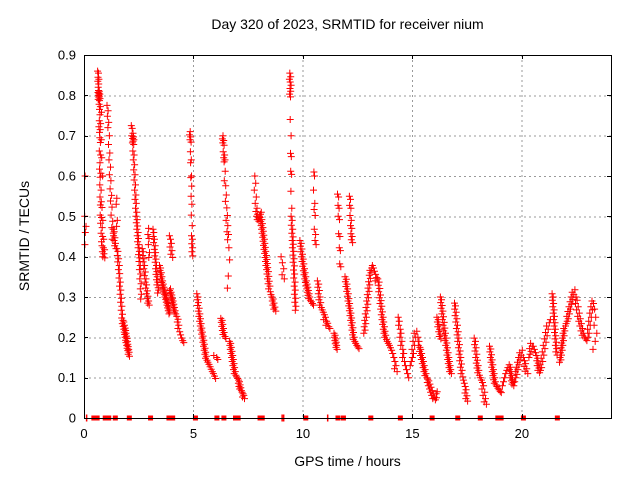 The height and width of the screenshot is (480, 640). What do you see at coordinates (67, 135) in the screenshot?
I see `y-tick-label: 0.7` at bounding box center [67, 135].